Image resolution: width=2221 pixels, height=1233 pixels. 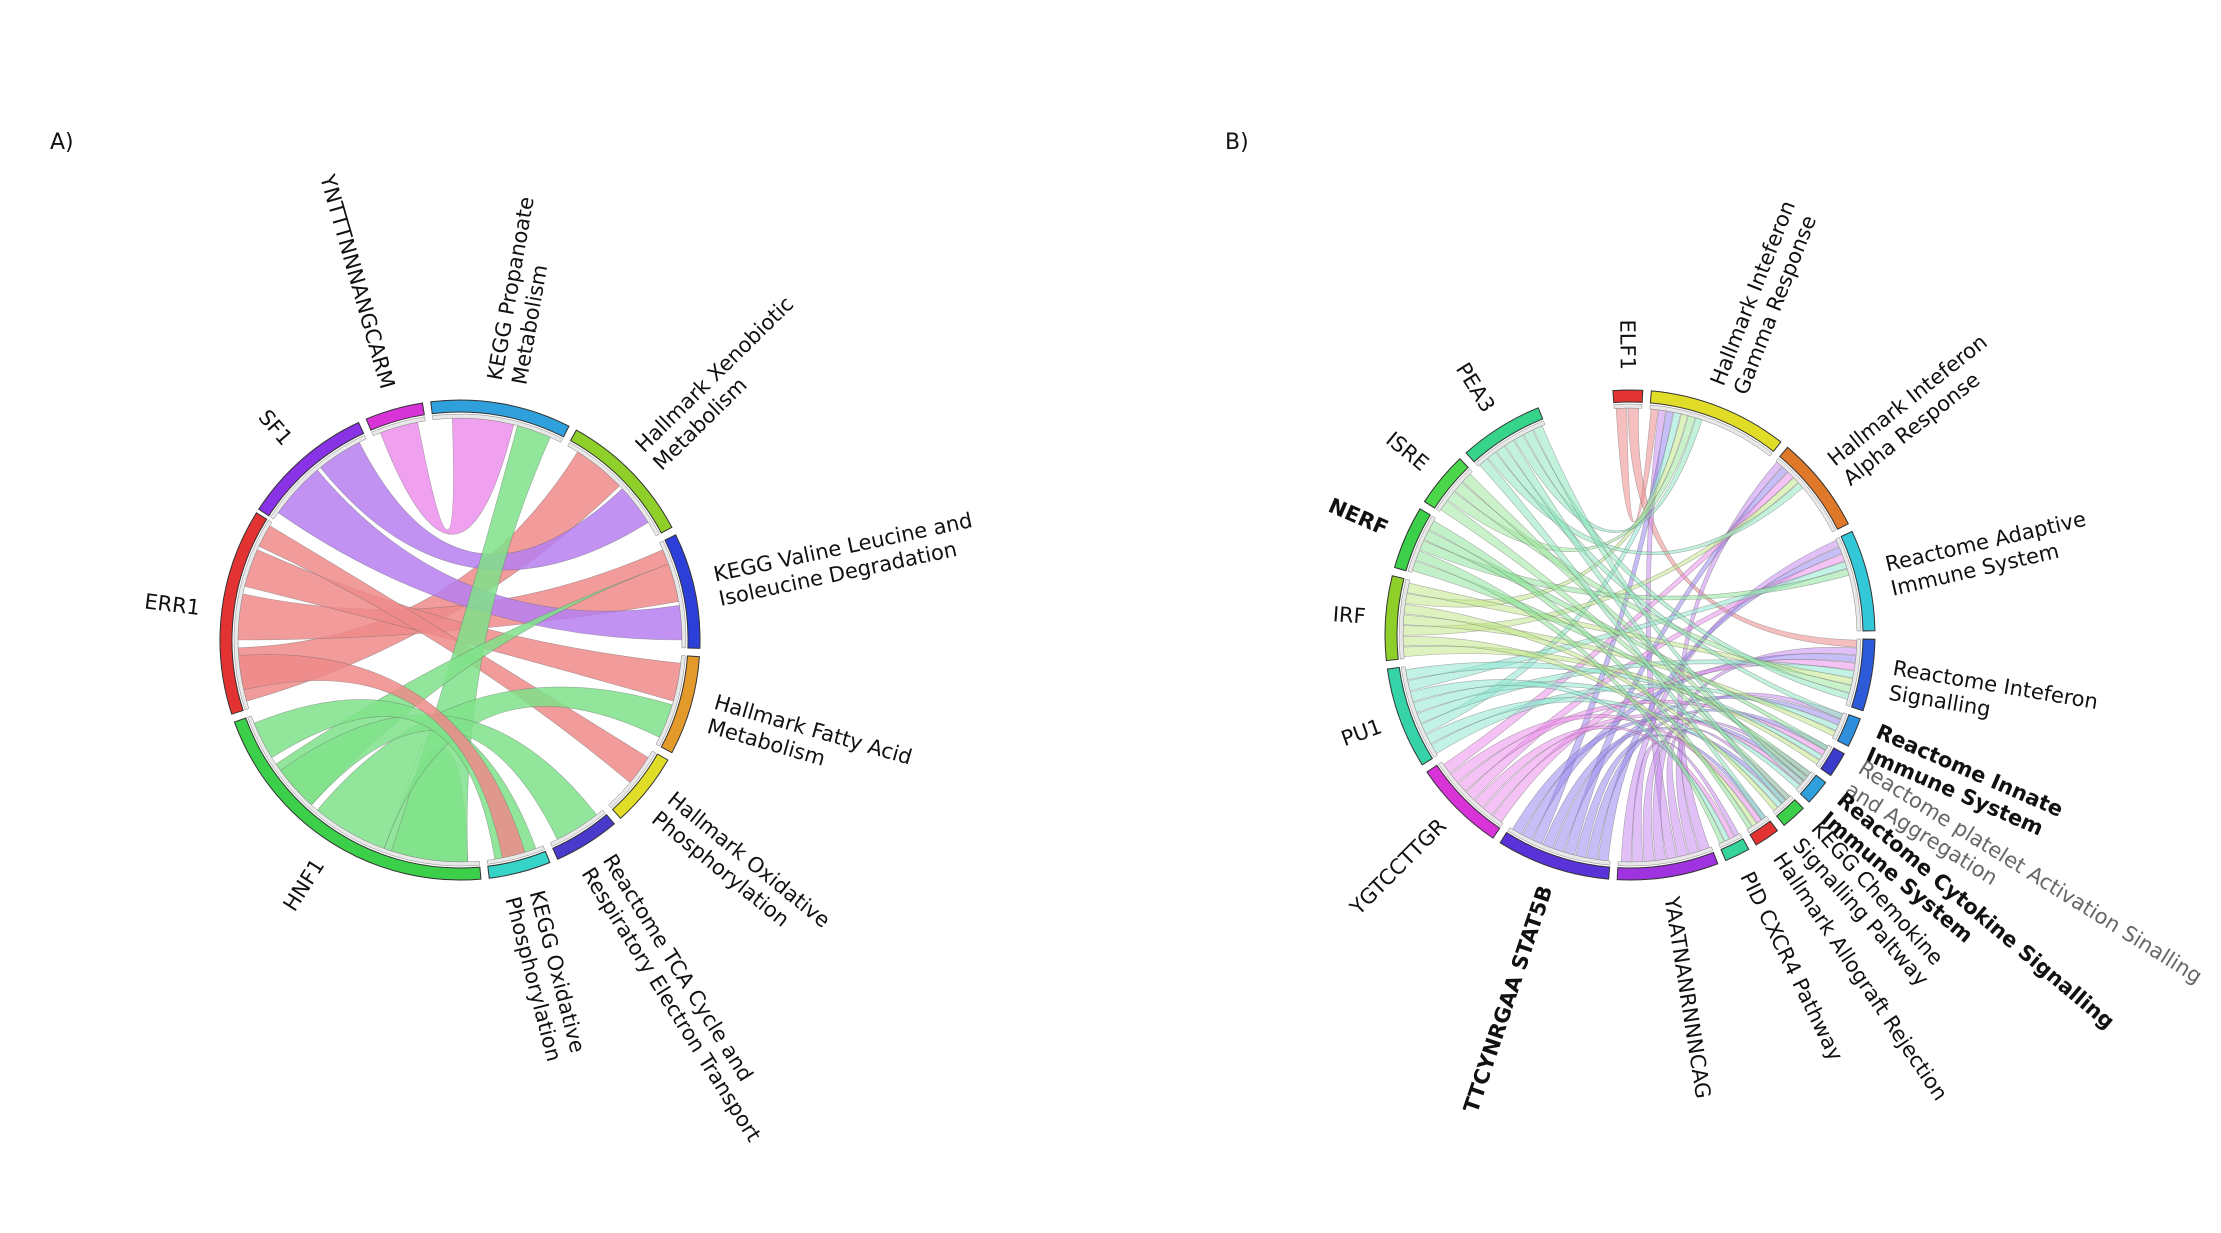 I want to click on segment-label-line: HNF1, so click(x=304, y=885).